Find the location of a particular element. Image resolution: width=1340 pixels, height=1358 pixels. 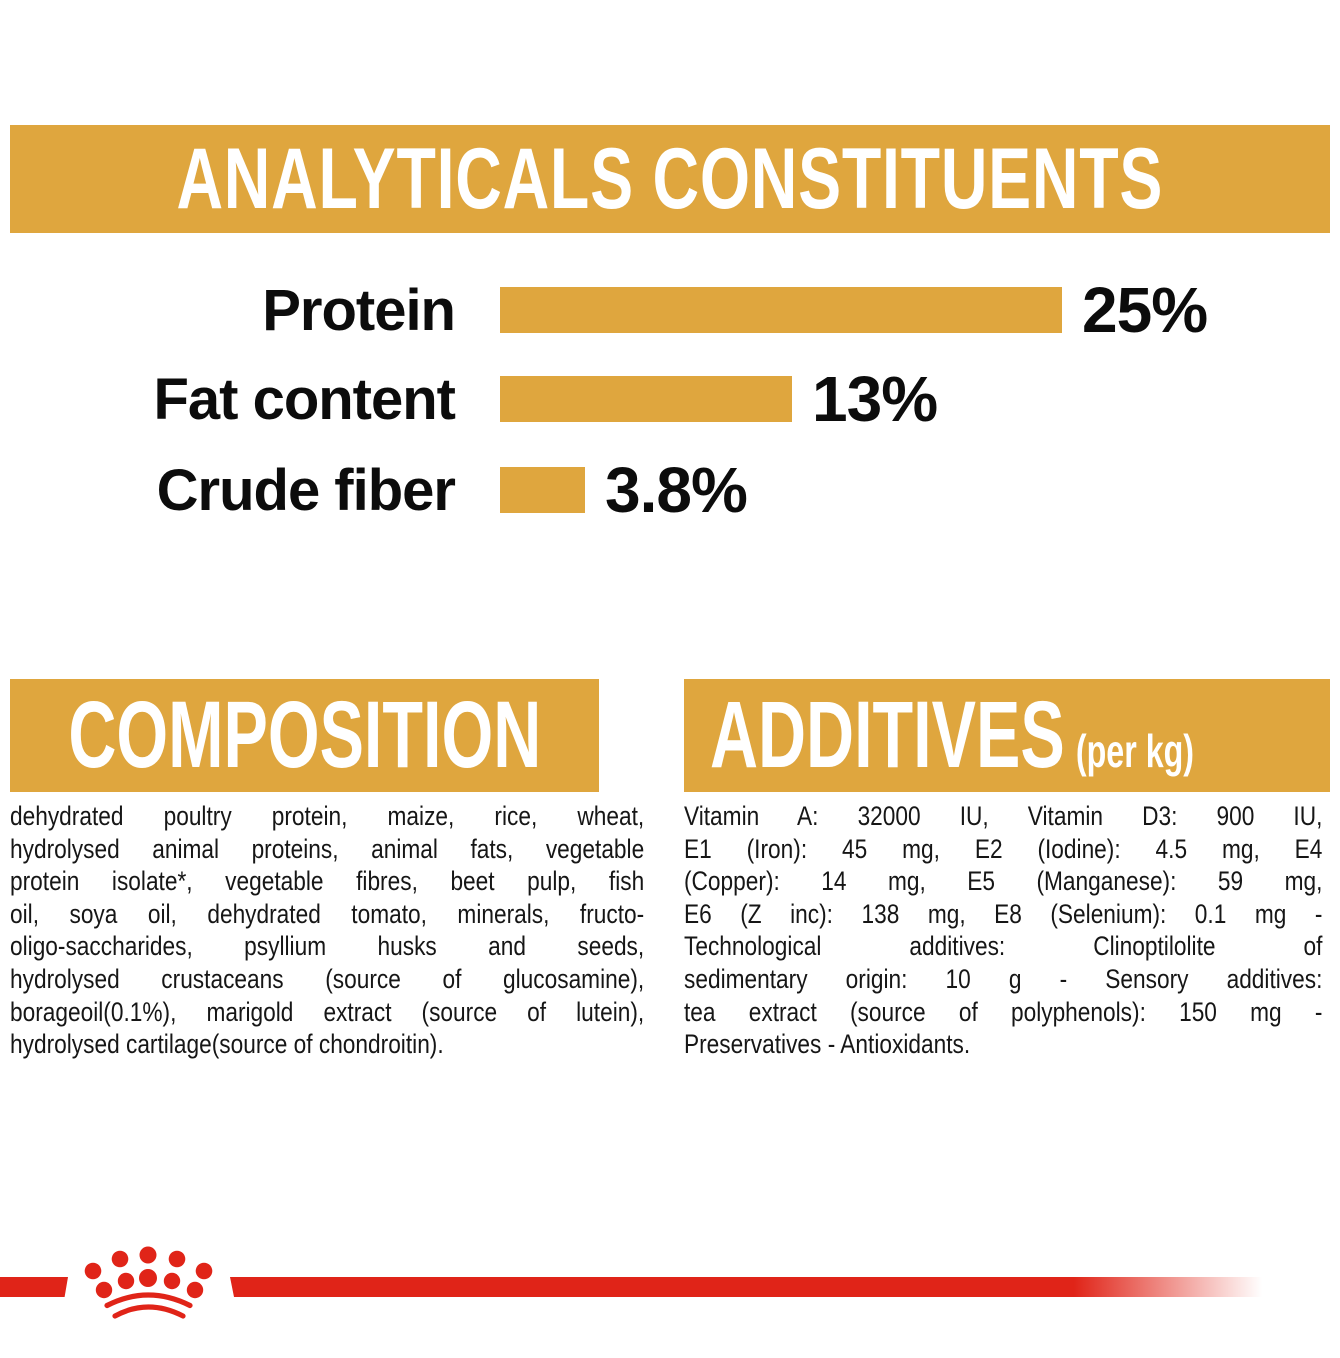

crown-dots is located at coordinates (148, 1272).